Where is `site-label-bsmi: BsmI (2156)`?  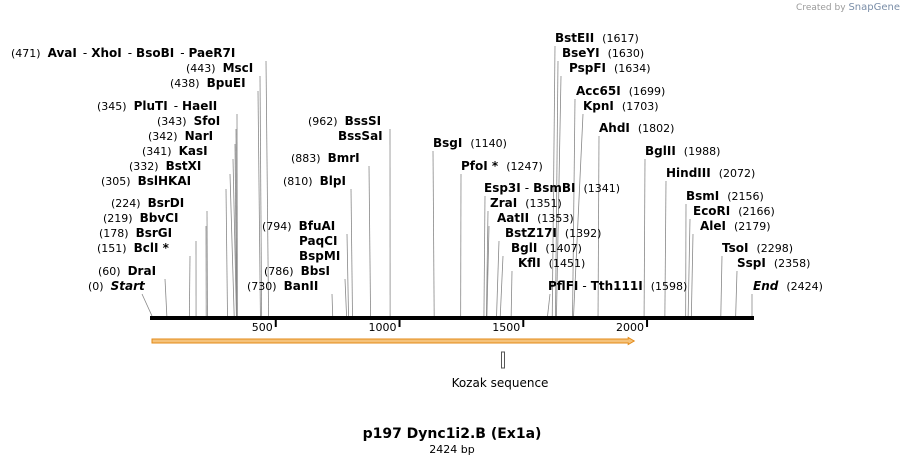
site-label-bsmi: BsmI (2156) is located at coordinates (725, 196).